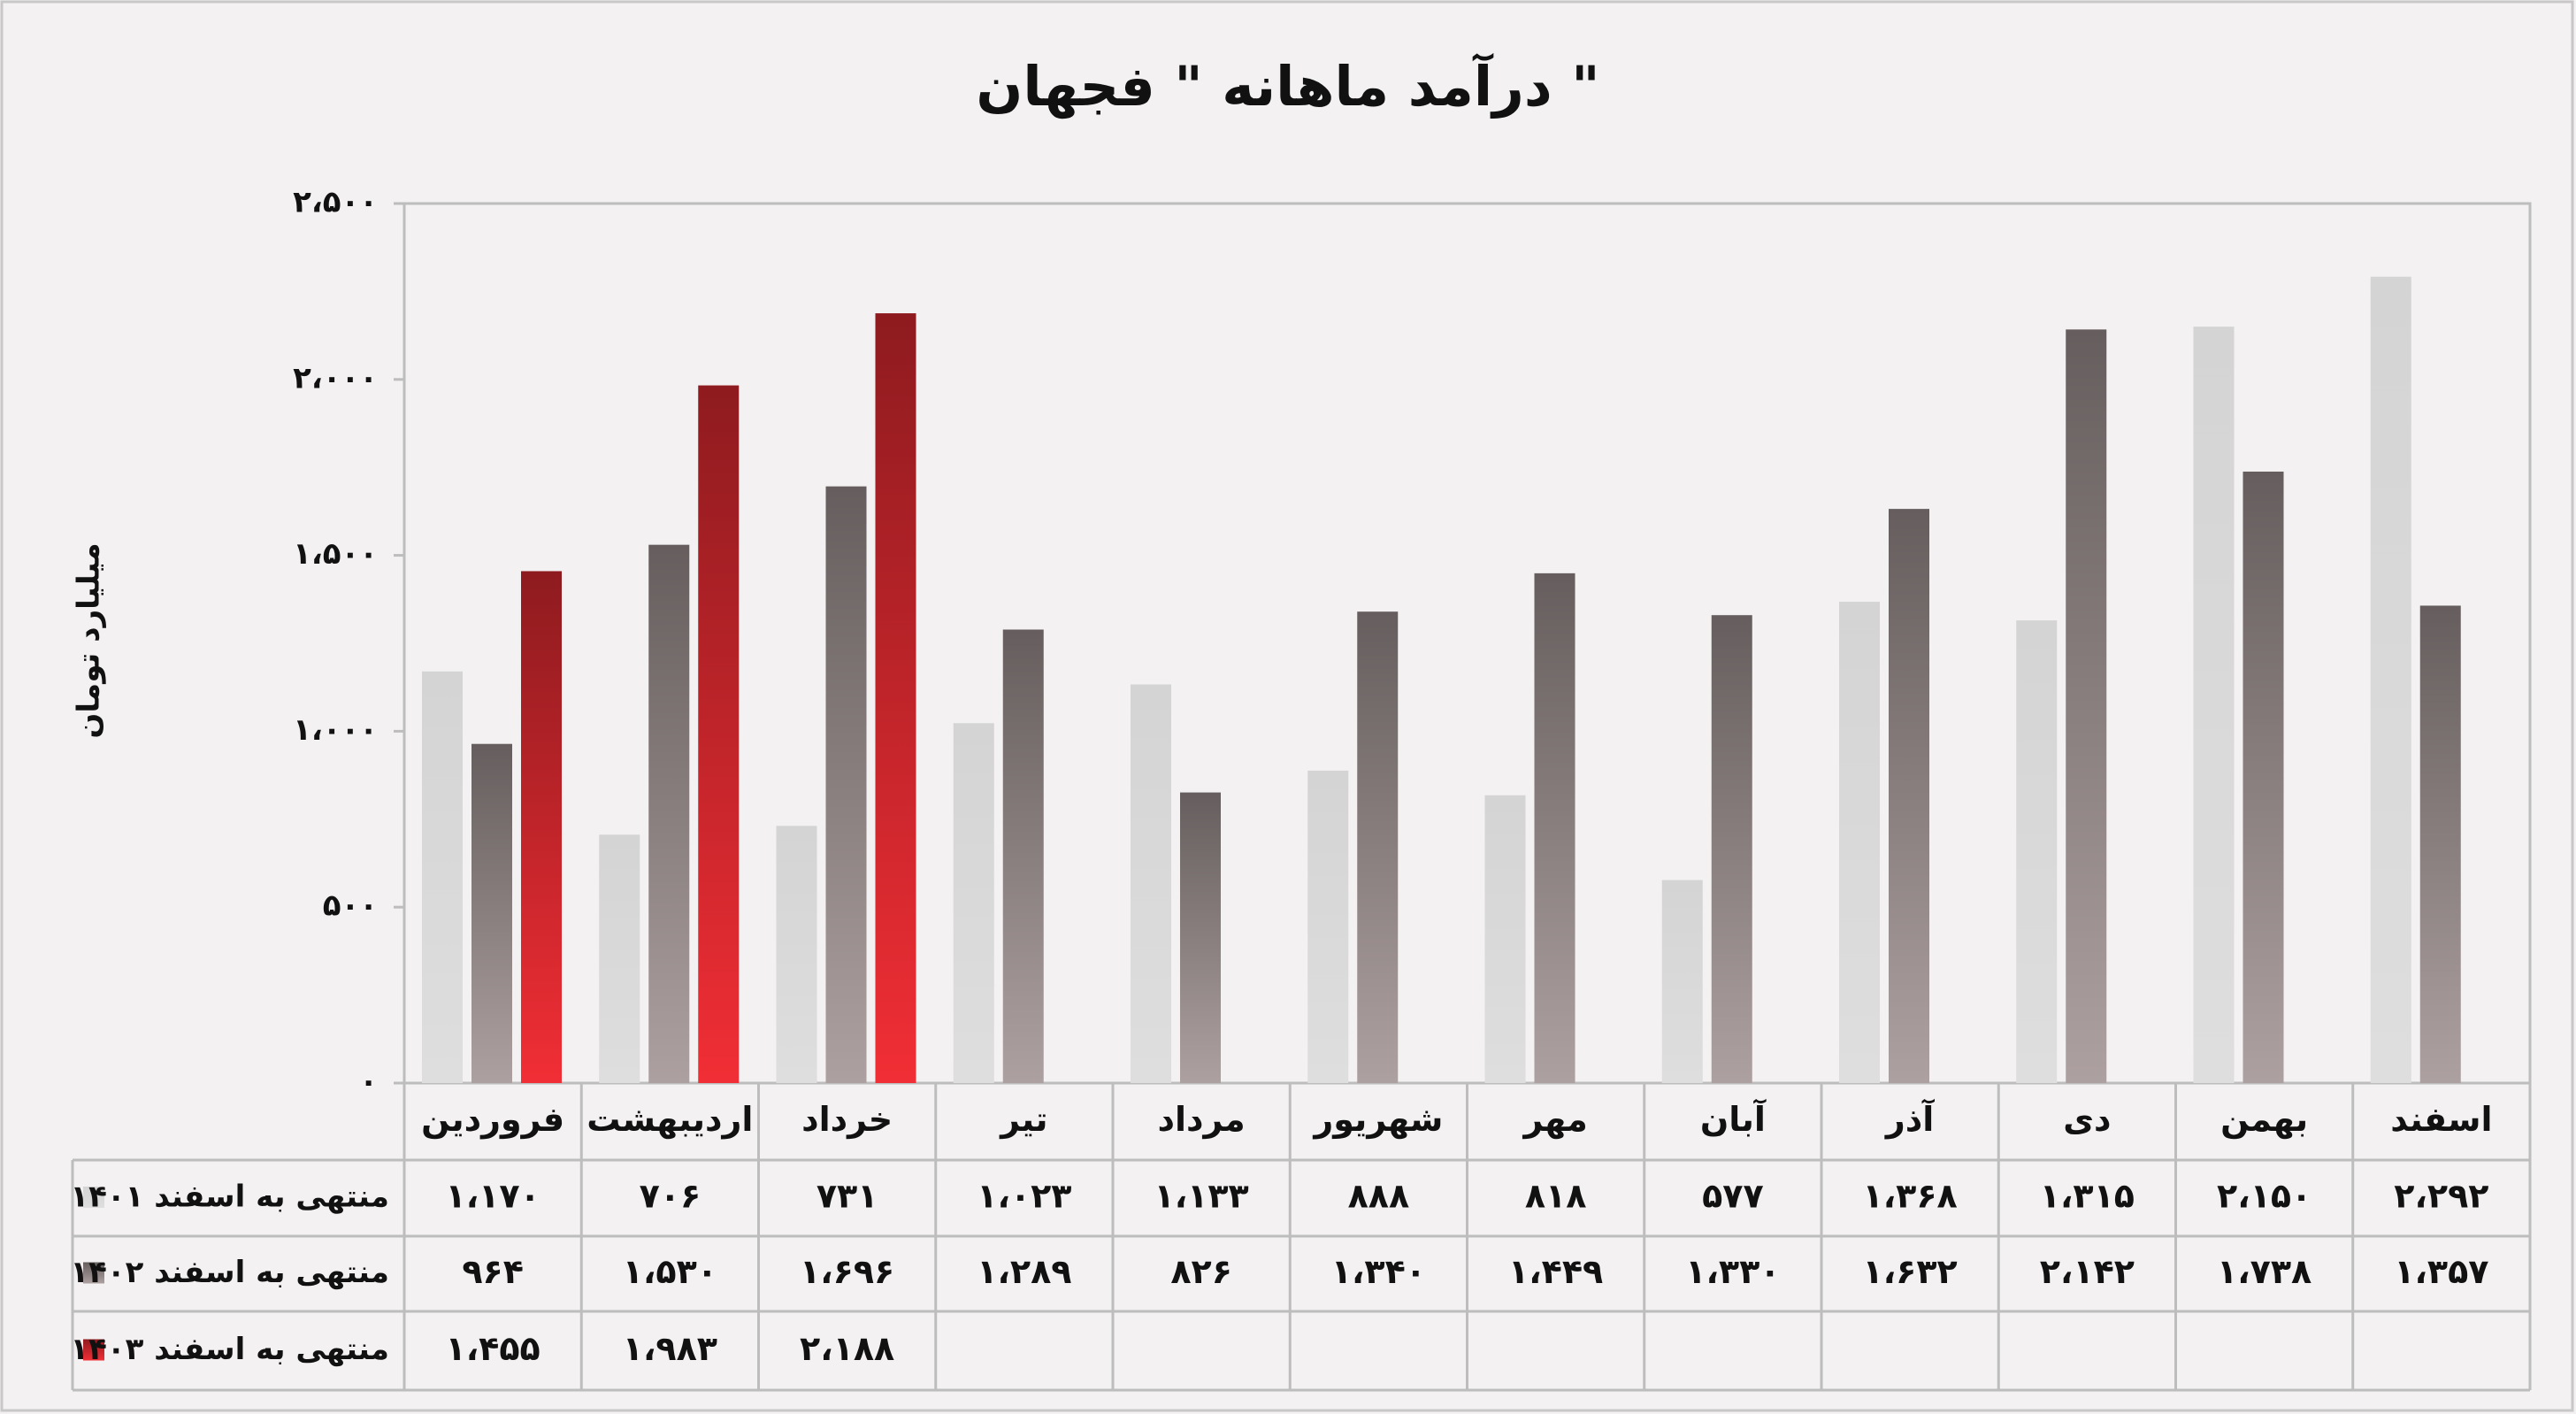 The image size is (2576, 1414). Describe the element at coordinates (1377, 1119) in the screenshot. I see `x-tick-label: شهریور` at that location.